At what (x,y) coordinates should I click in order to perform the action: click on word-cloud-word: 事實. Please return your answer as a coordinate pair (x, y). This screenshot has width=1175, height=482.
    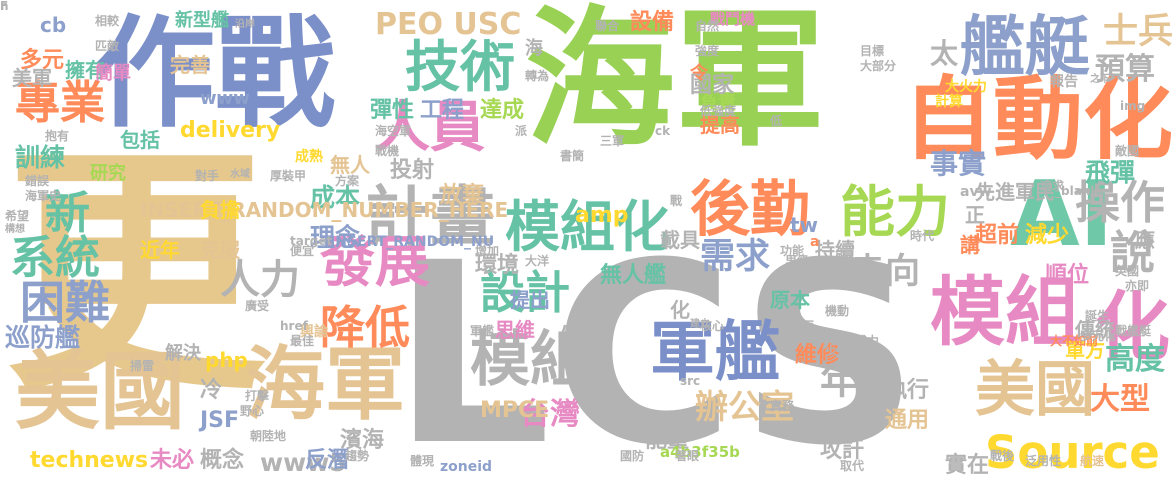
    Looking at the image, I should click on (958, 163).